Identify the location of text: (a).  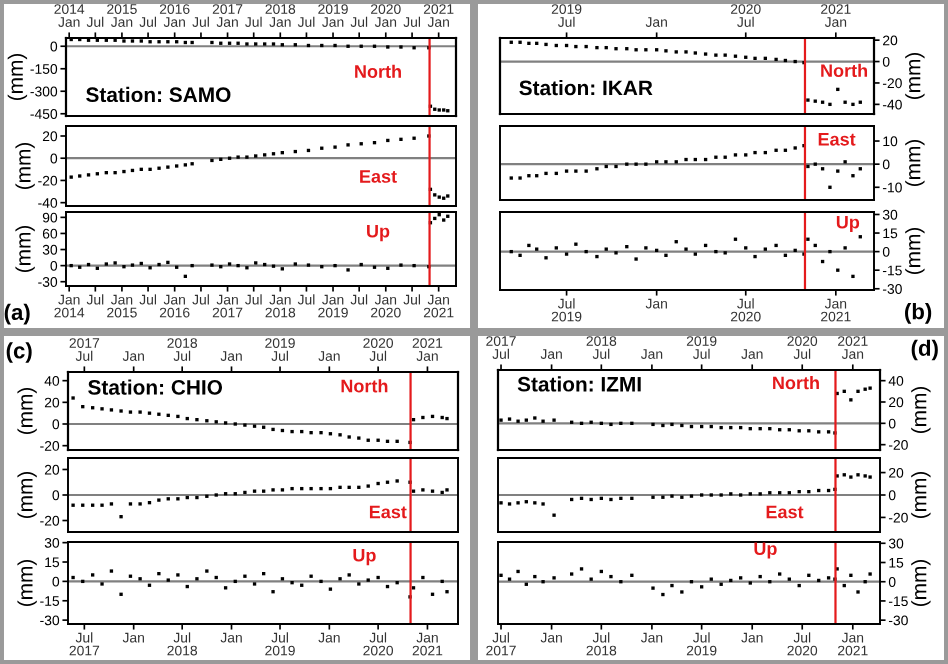
(17, 314).